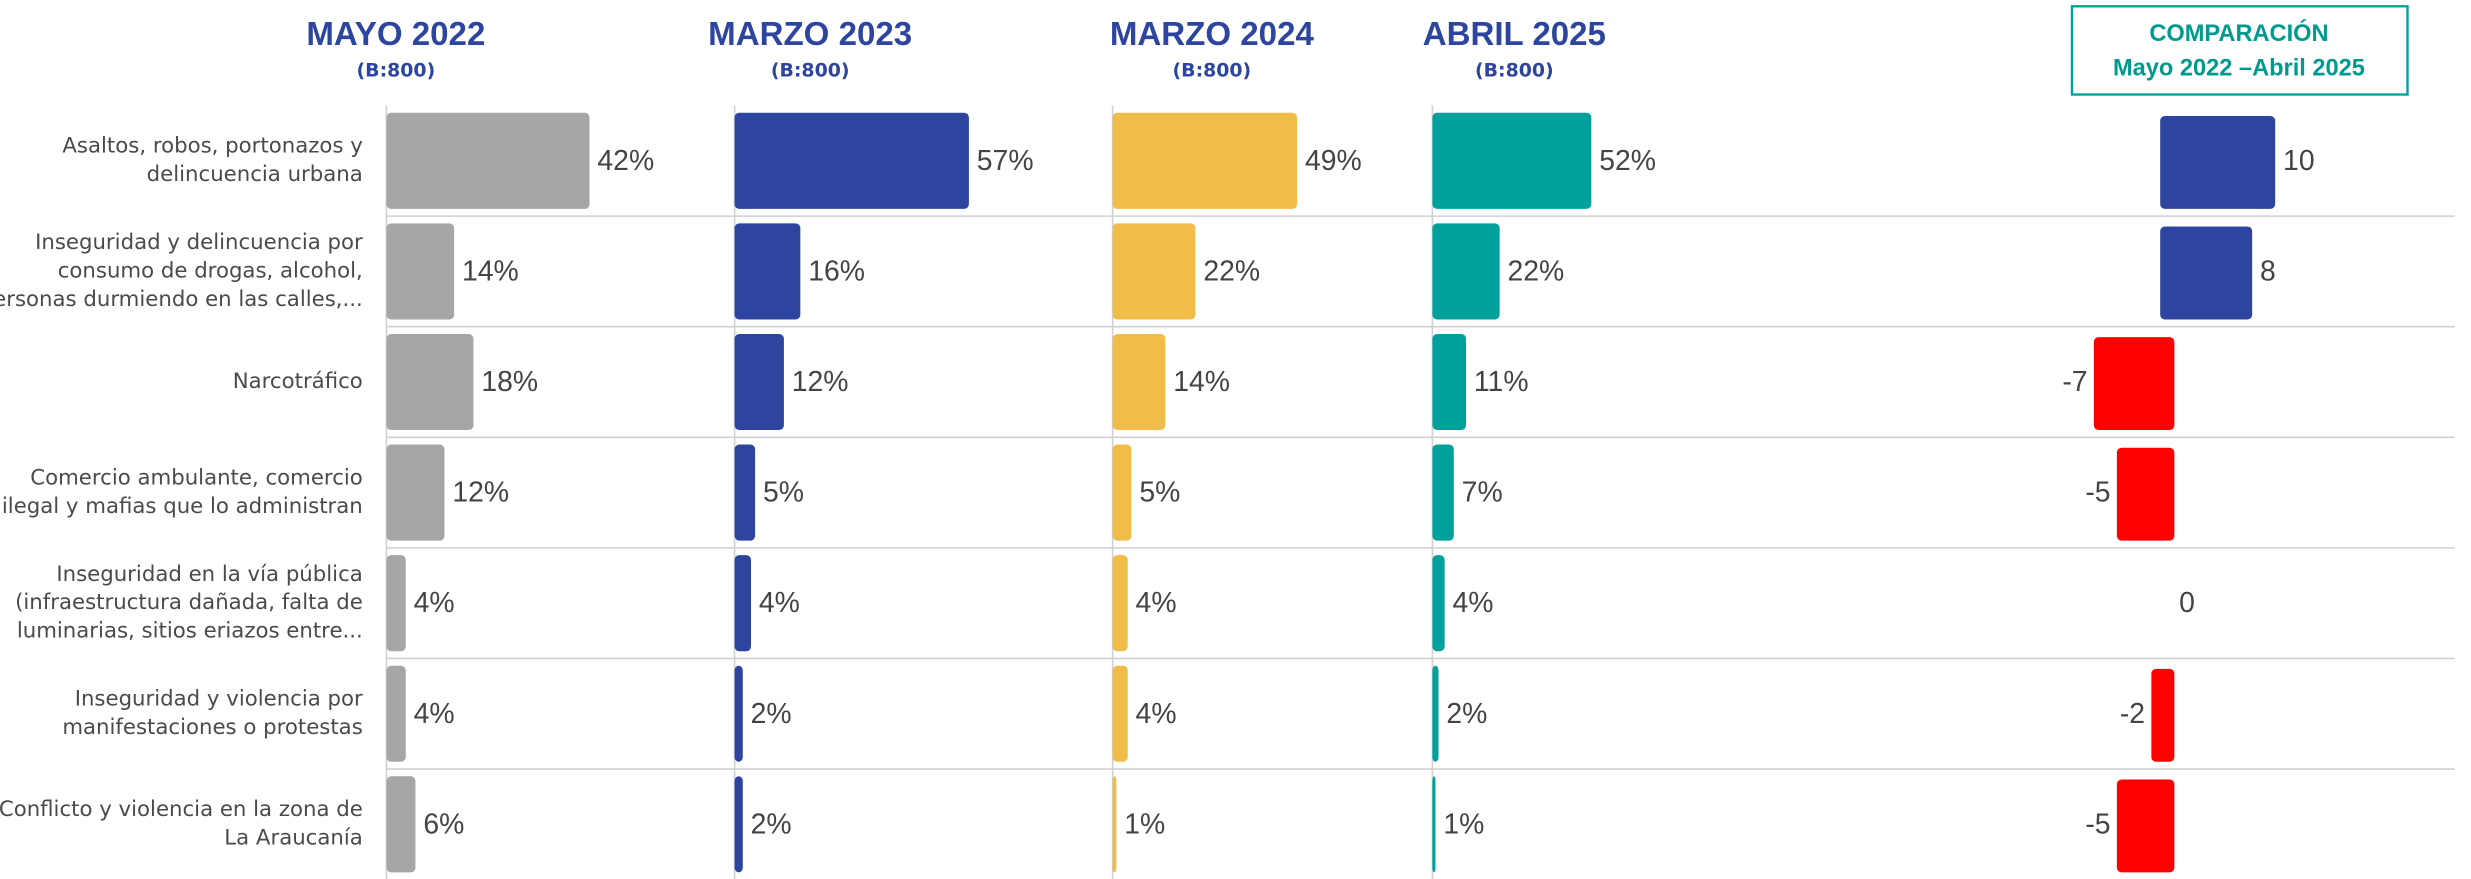  I want to click on category-label: Conflicto y violencia en la zona de, so click(181, 809).